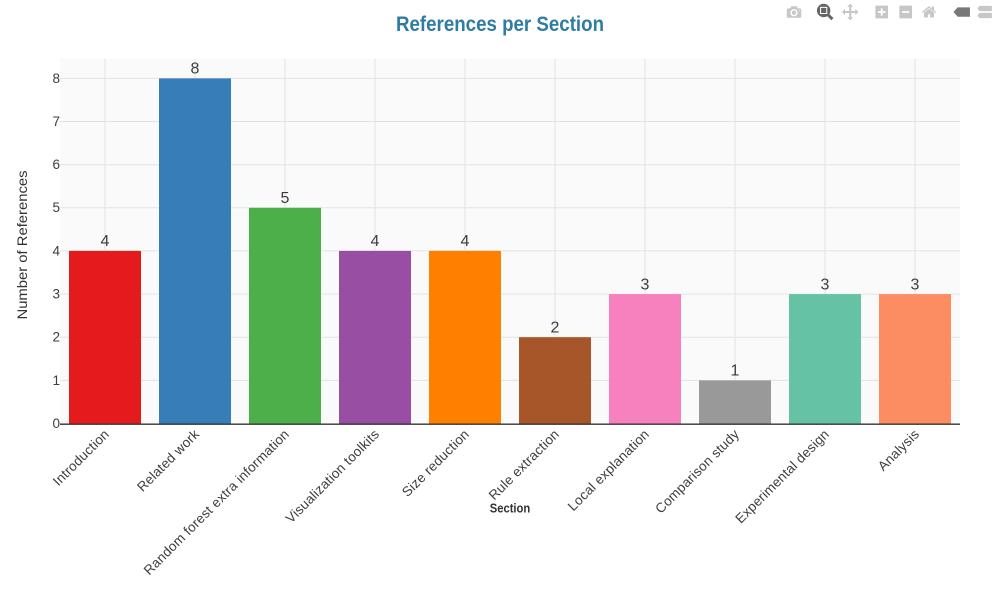 The image size is (1000, 605). What do you see at coordinates (56, 423) in the screenshot?
I see `svg-text: 0` at bounding box center [56, 423].